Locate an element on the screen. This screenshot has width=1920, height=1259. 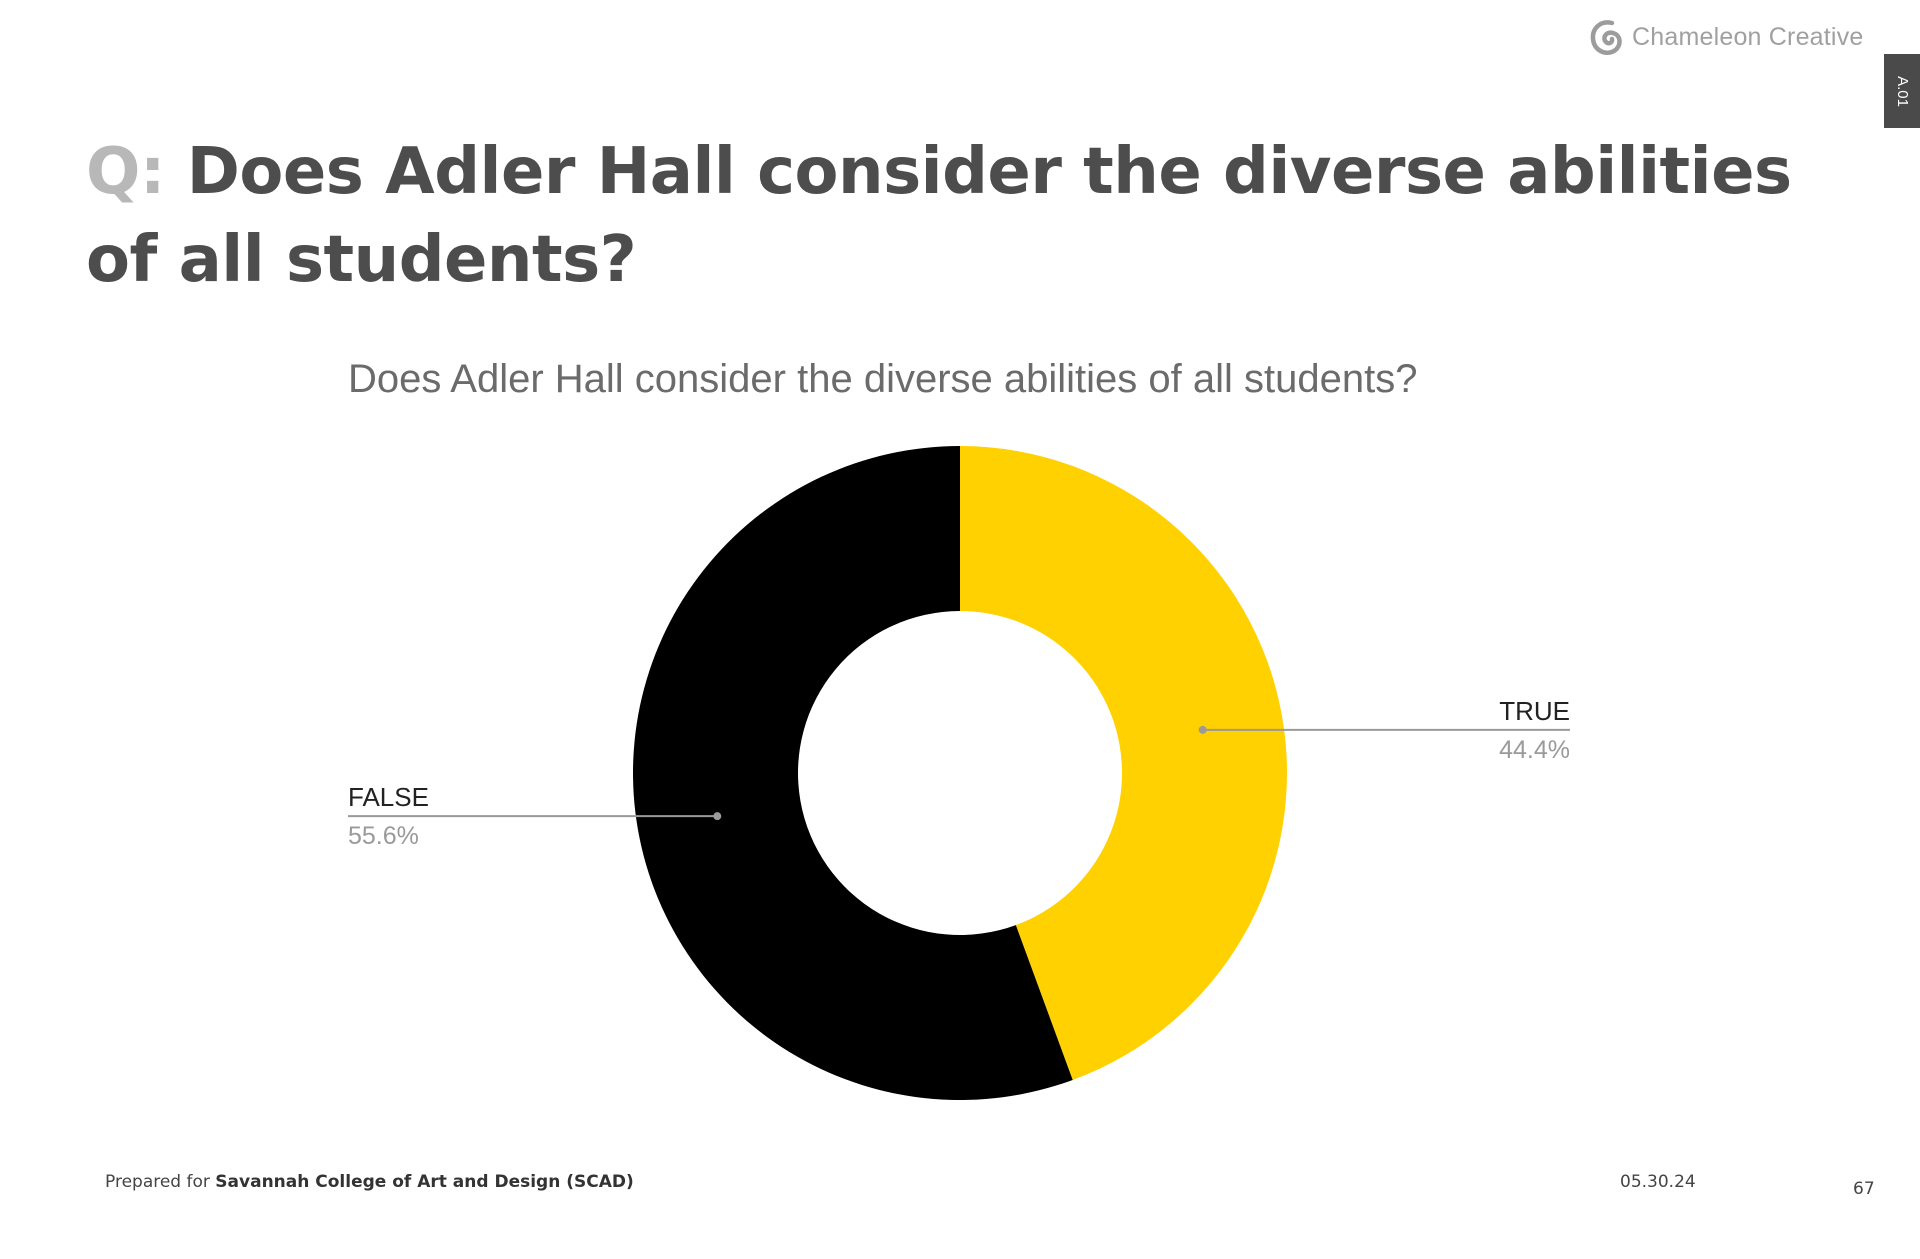
question-prefix: Q: is located at coordinates (126, 172).